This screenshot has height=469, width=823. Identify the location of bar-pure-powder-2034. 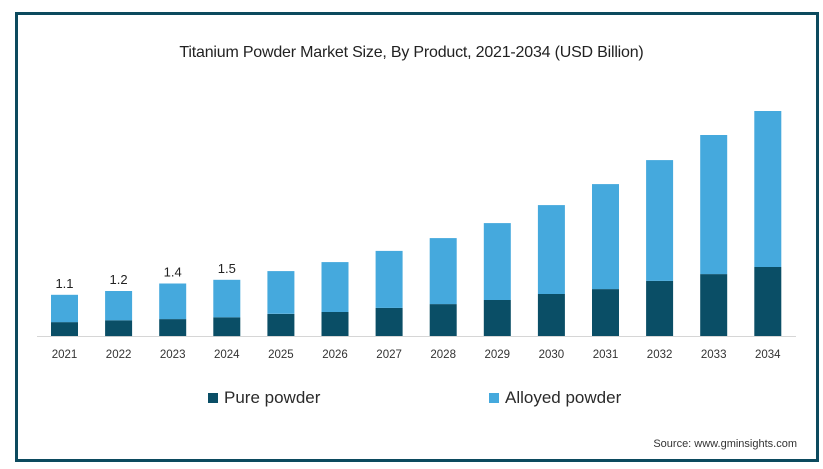
(768, 301).